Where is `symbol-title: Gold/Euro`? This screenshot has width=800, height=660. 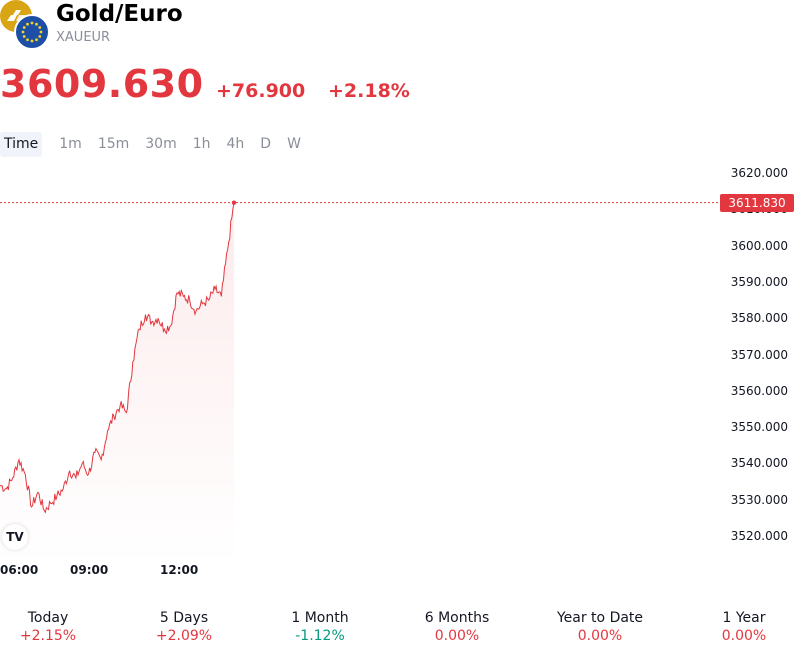 symbol-title: Gold/Euro is located at coordinates (119, 14).